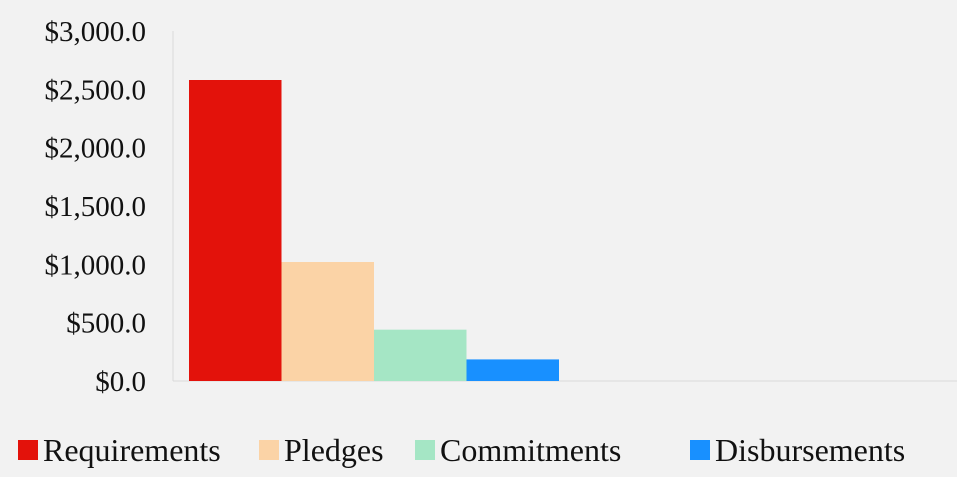 This screenshot has width=957, height=477. Describe the element at coordinates (425, 450) in the screenshot. I see `legend-swatch-commitments` at that location.